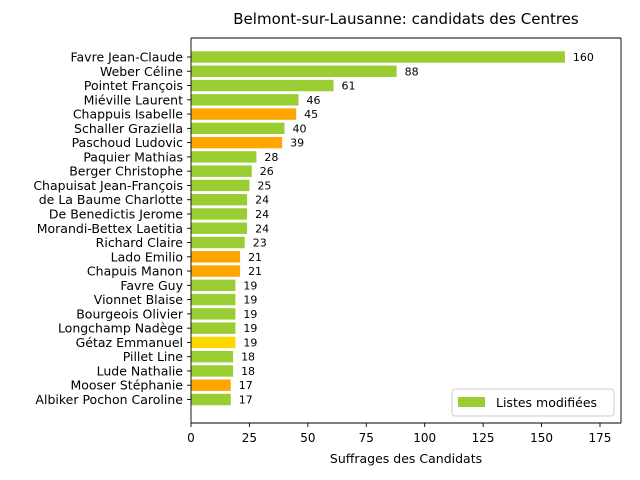 This screenshot has width=640, height=480. What do you see at coordinates (249, 438) in the screenshot?
I see `x-tick-label: 25` at bounding box center [249, 438].